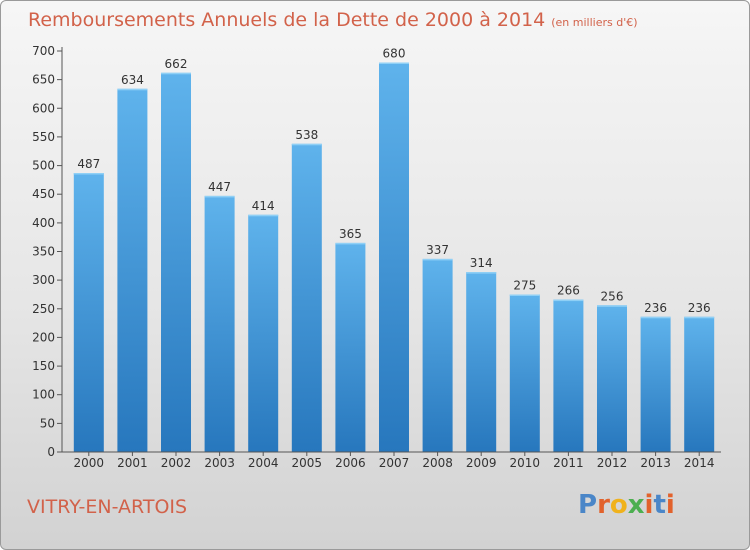  I want to click on bar-highlight-2012, so click(612, 306).